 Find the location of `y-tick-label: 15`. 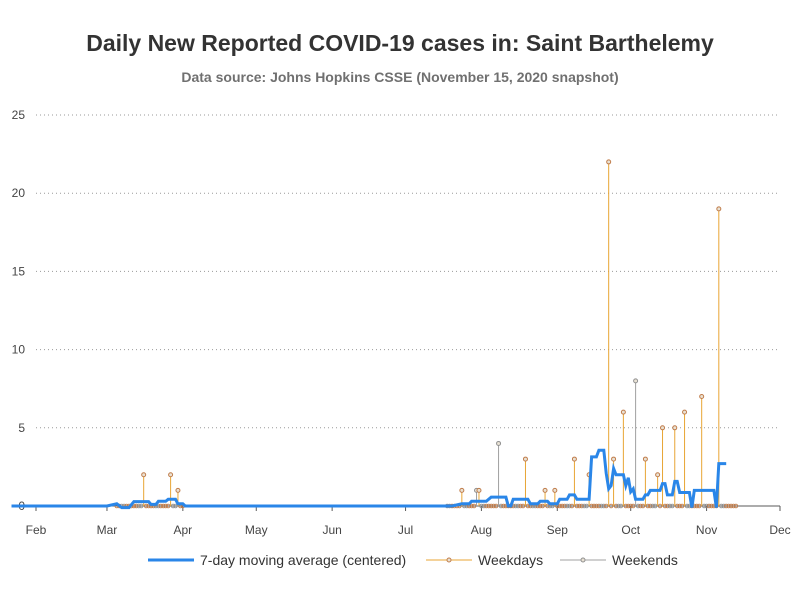

y-tick-label: 15 is located at coordinates (19, 271).